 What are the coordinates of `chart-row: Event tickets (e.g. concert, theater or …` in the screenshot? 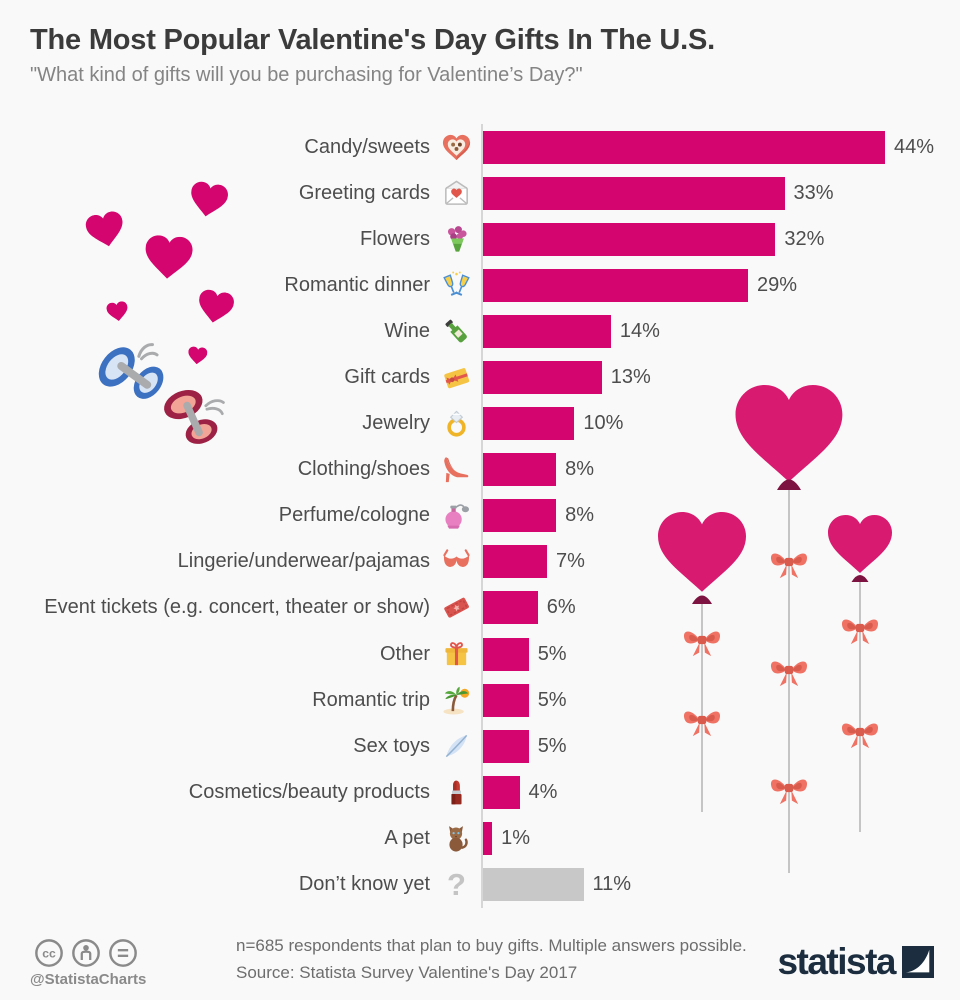 It's located at (480, 608).